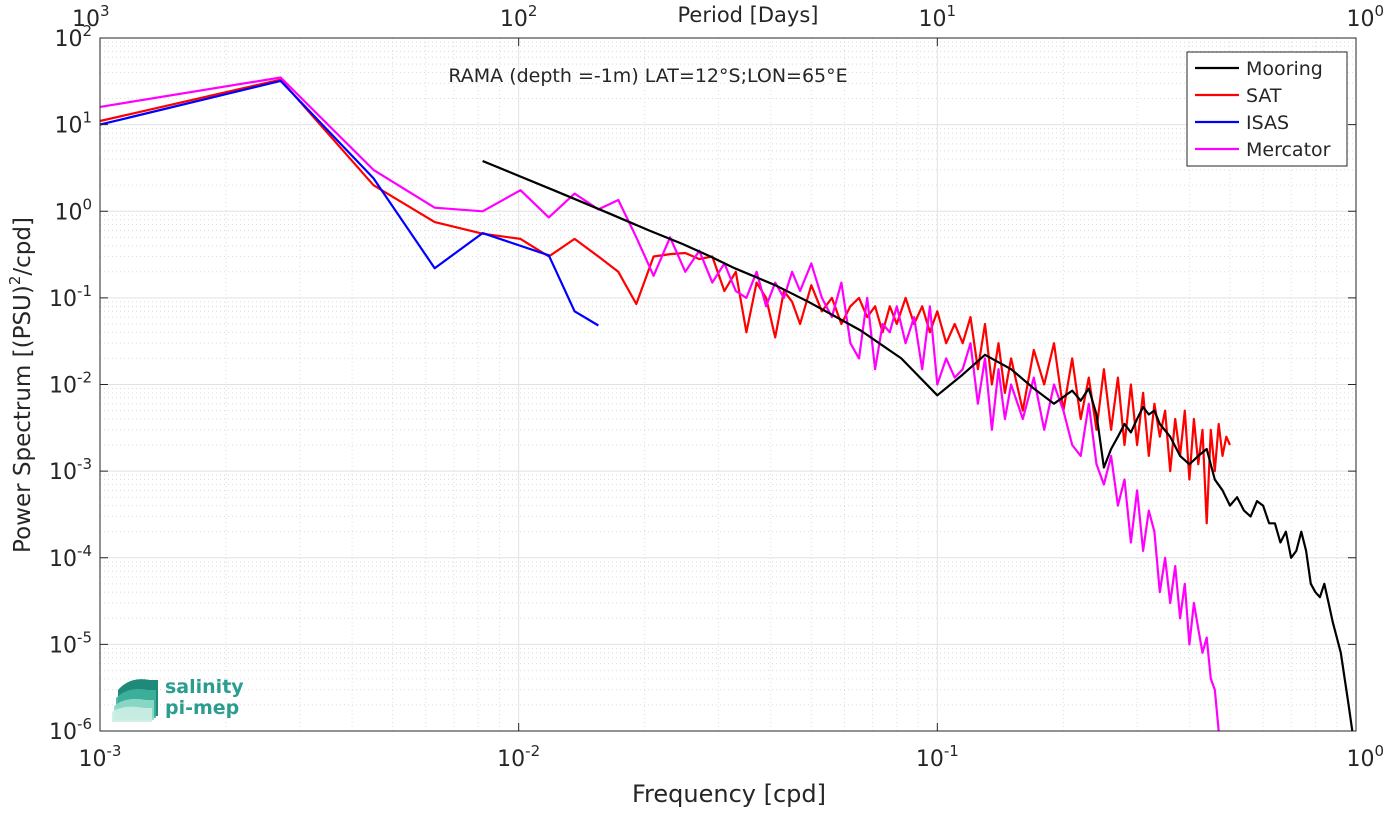 This screenshot has height=813, width=1383. I want to click on y-axis-label-main: Power Spectrum [(PSU), so click(23, 419).